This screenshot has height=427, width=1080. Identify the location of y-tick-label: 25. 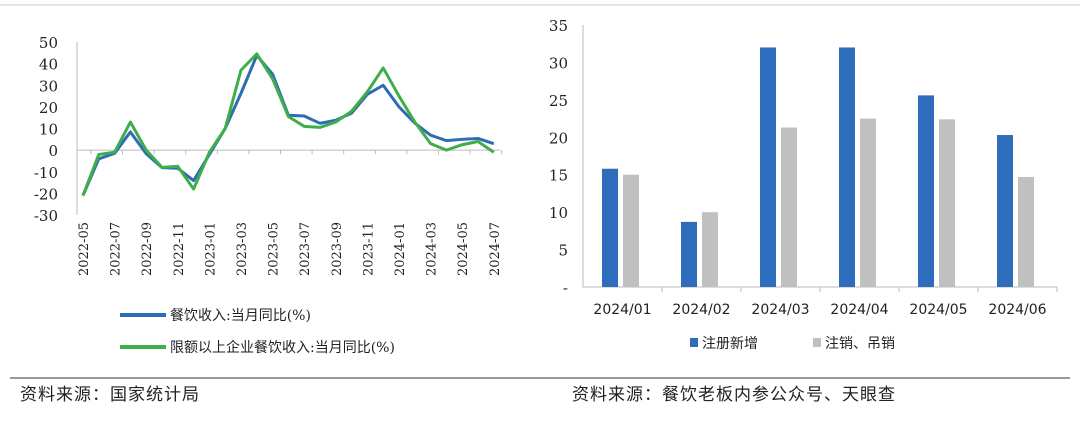
(558, 101).